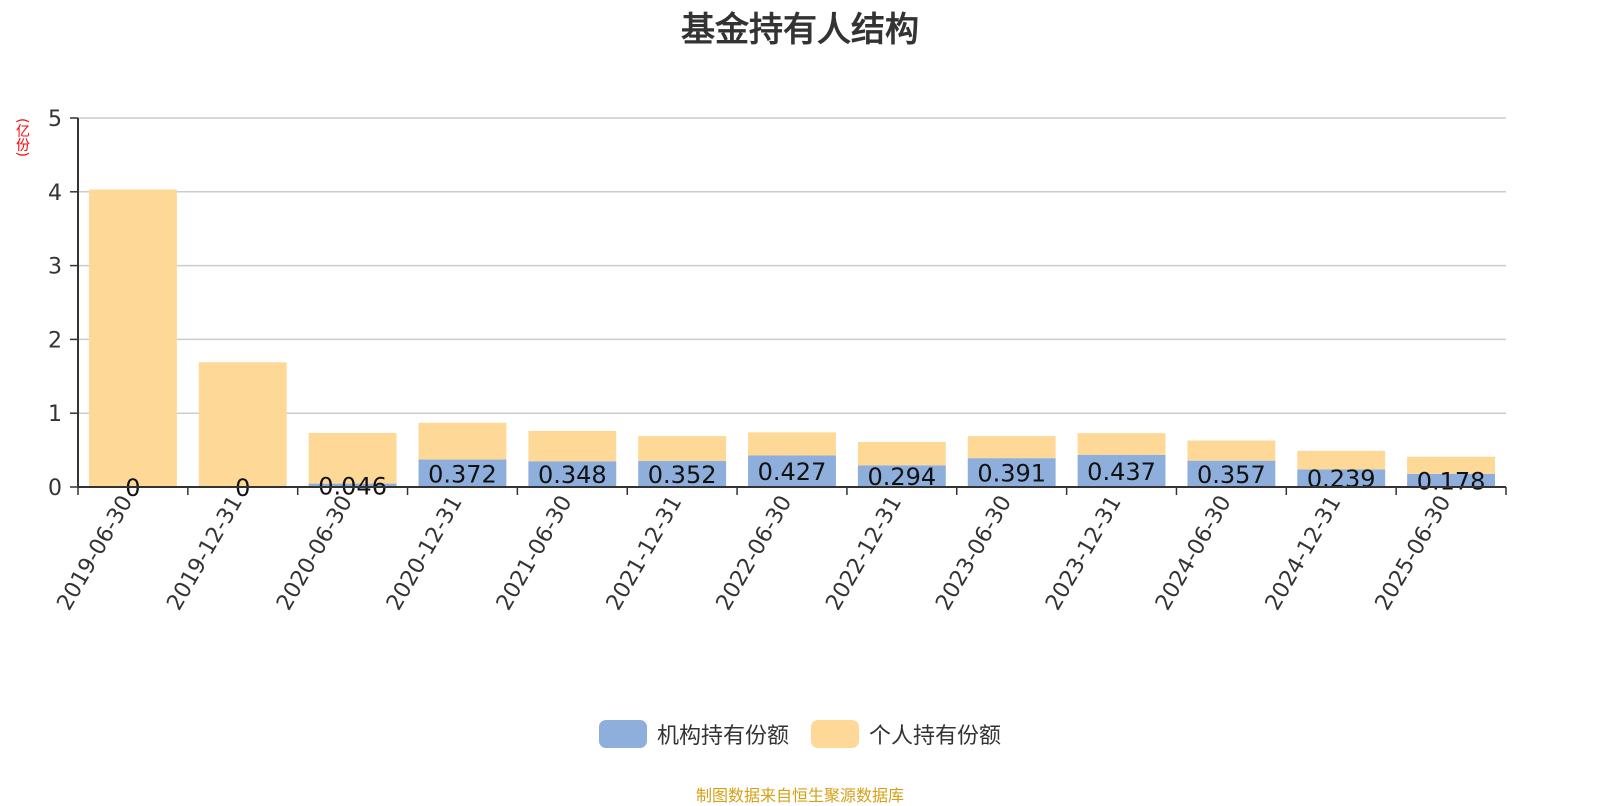 Image resolution: width=1600 pixels, height=806 pixels. Describe the element at coordinates (55, 119) in the screenshot. I see `y-tick-label: 5` at that location.